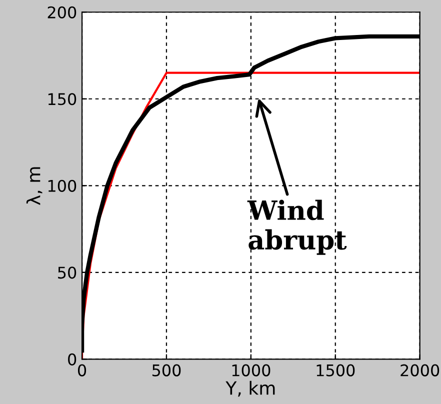  Describe the element at coordinates (72, 359) in the screenshot. I see `y-tick-label: 0` at that location.